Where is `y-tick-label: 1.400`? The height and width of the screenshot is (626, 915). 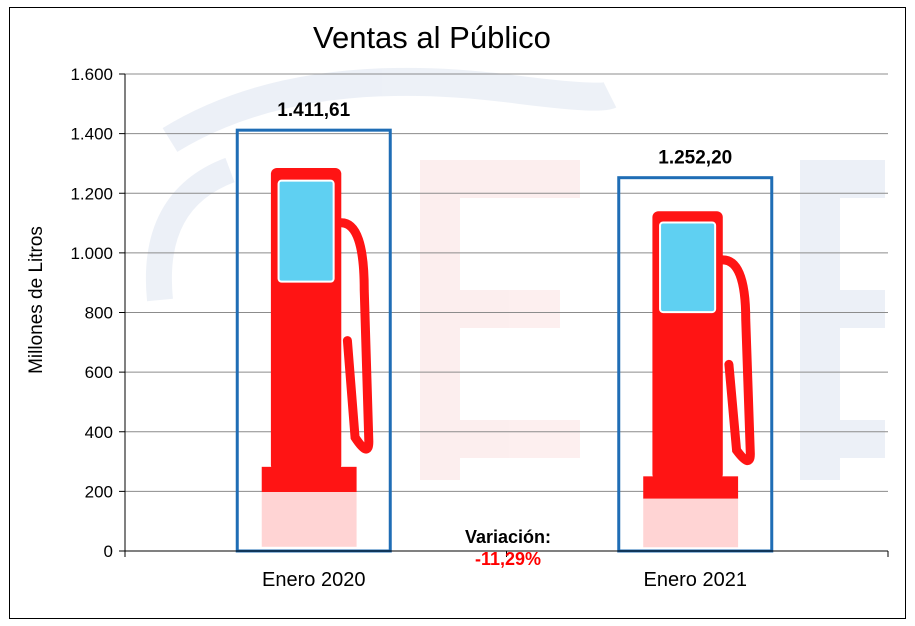
y-tick-label: 1.400 is located at coordinates (91, 134).